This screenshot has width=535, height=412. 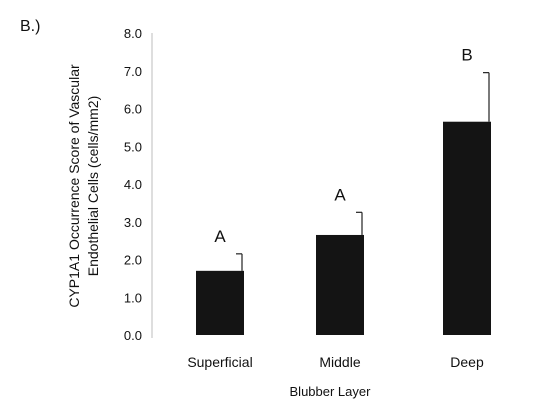 What do you see at coordinates (467, 228) in the screenshot?
I see `bar-deep` at bounding box center [467, 228].